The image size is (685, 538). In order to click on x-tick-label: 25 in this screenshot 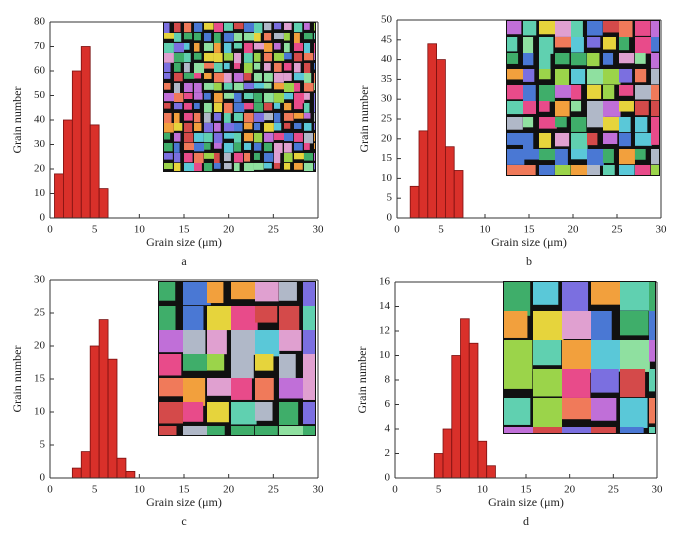, I will do `click(274, 490)`.